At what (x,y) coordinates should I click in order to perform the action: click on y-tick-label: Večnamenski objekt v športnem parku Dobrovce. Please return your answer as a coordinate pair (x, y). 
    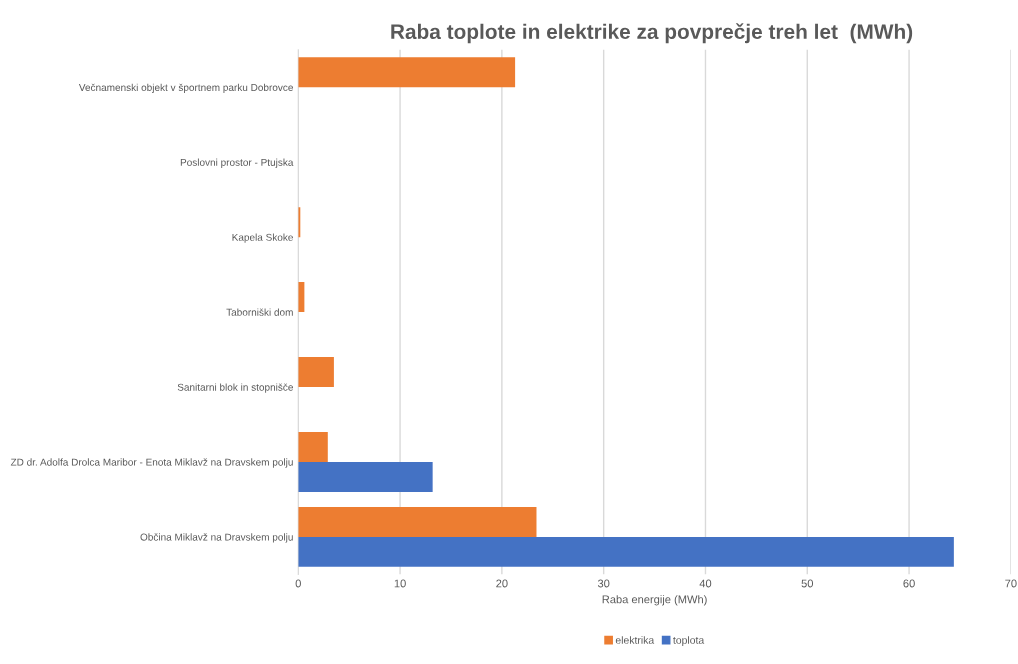
    Looking at the image, I should click on (185, 88).